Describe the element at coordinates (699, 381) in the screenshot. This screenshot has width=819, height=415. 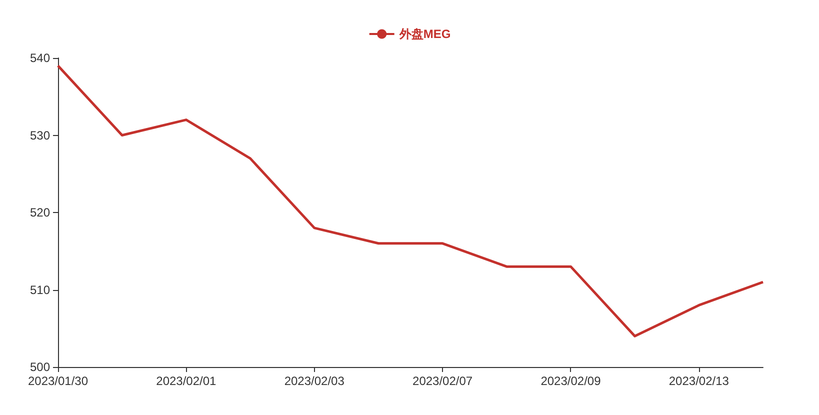
I see `x-tick-label: 2023/02/13` at that location.